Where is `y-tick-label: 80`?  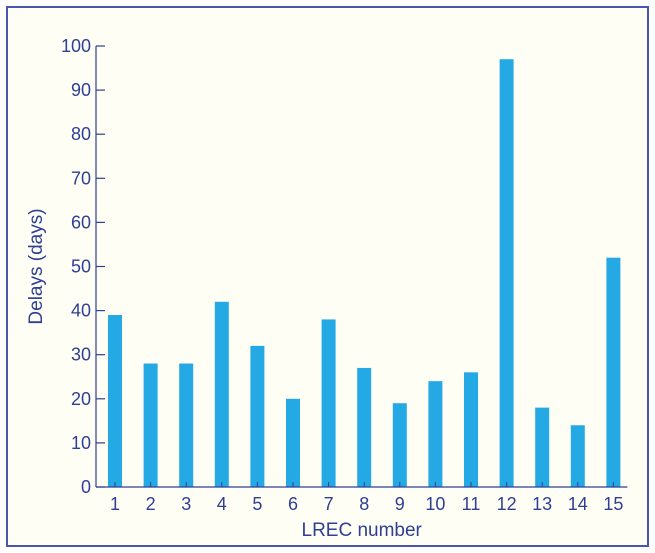 y-tick-label: 80 is located at coordinates (81, 134).